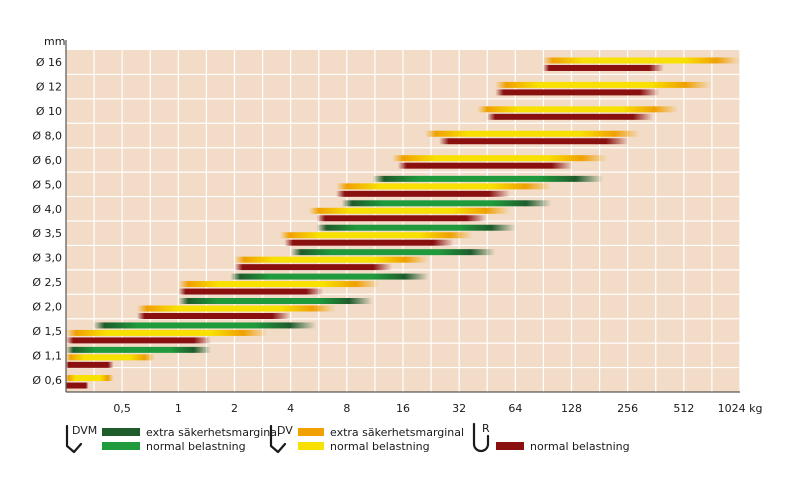  What do you see at coordinates (481, 437) in the screenshot?
I see `r-hook-icon` at bounding box center [481, 437].